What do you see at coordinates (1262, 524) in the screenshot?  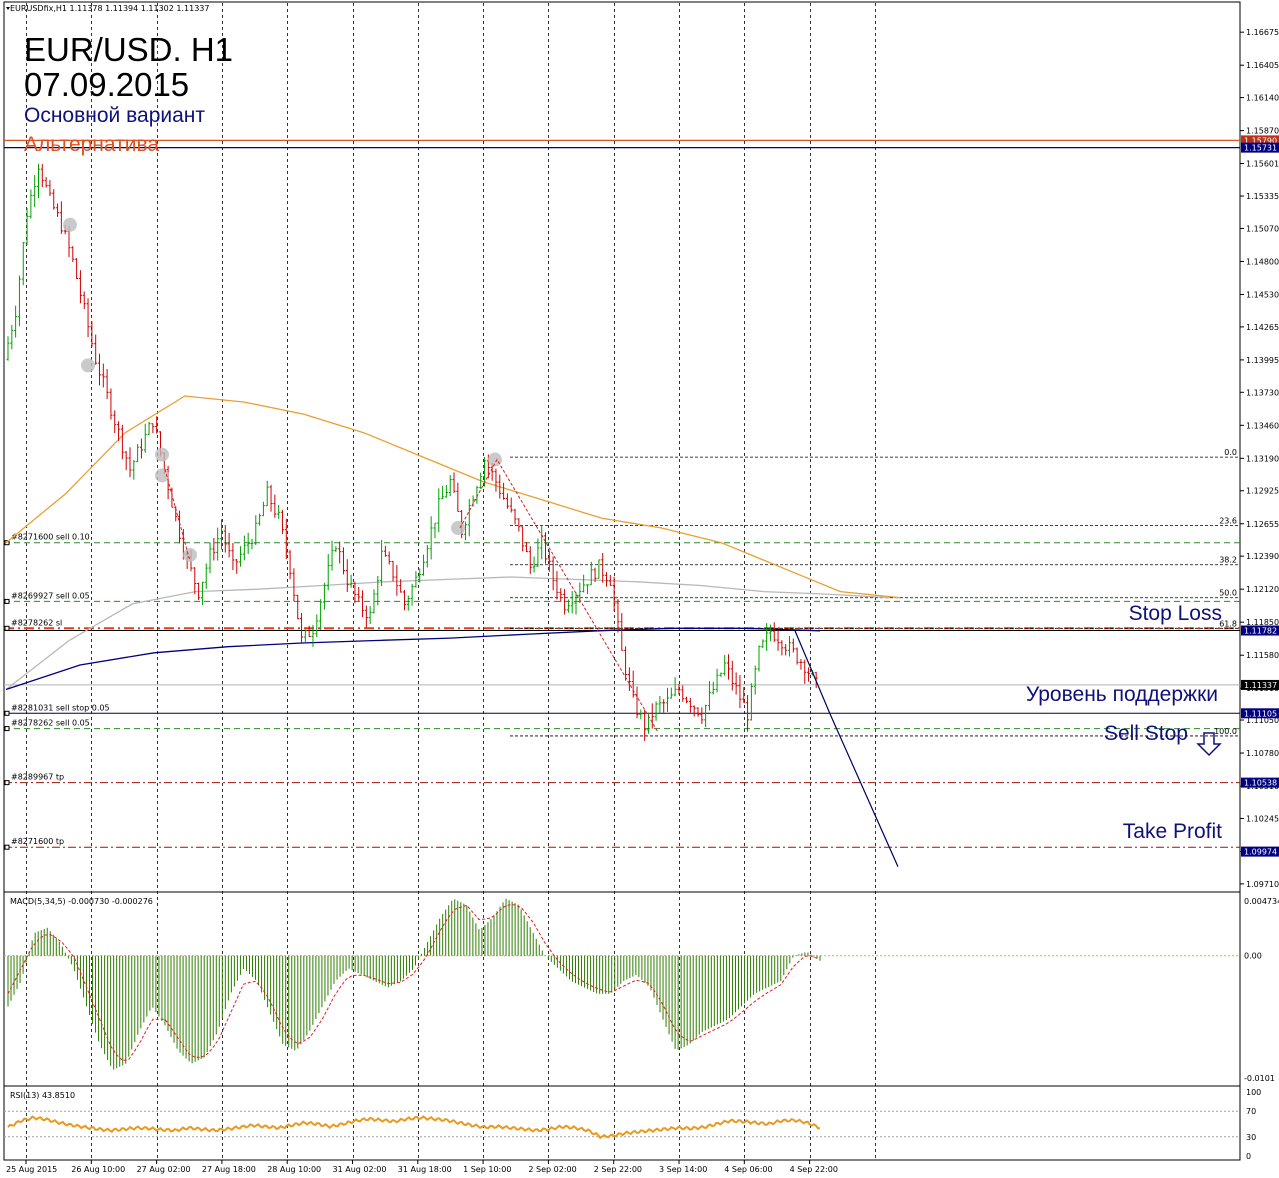 I see `price-tick-label: 1.12655` at bounding box center [1262, 524].